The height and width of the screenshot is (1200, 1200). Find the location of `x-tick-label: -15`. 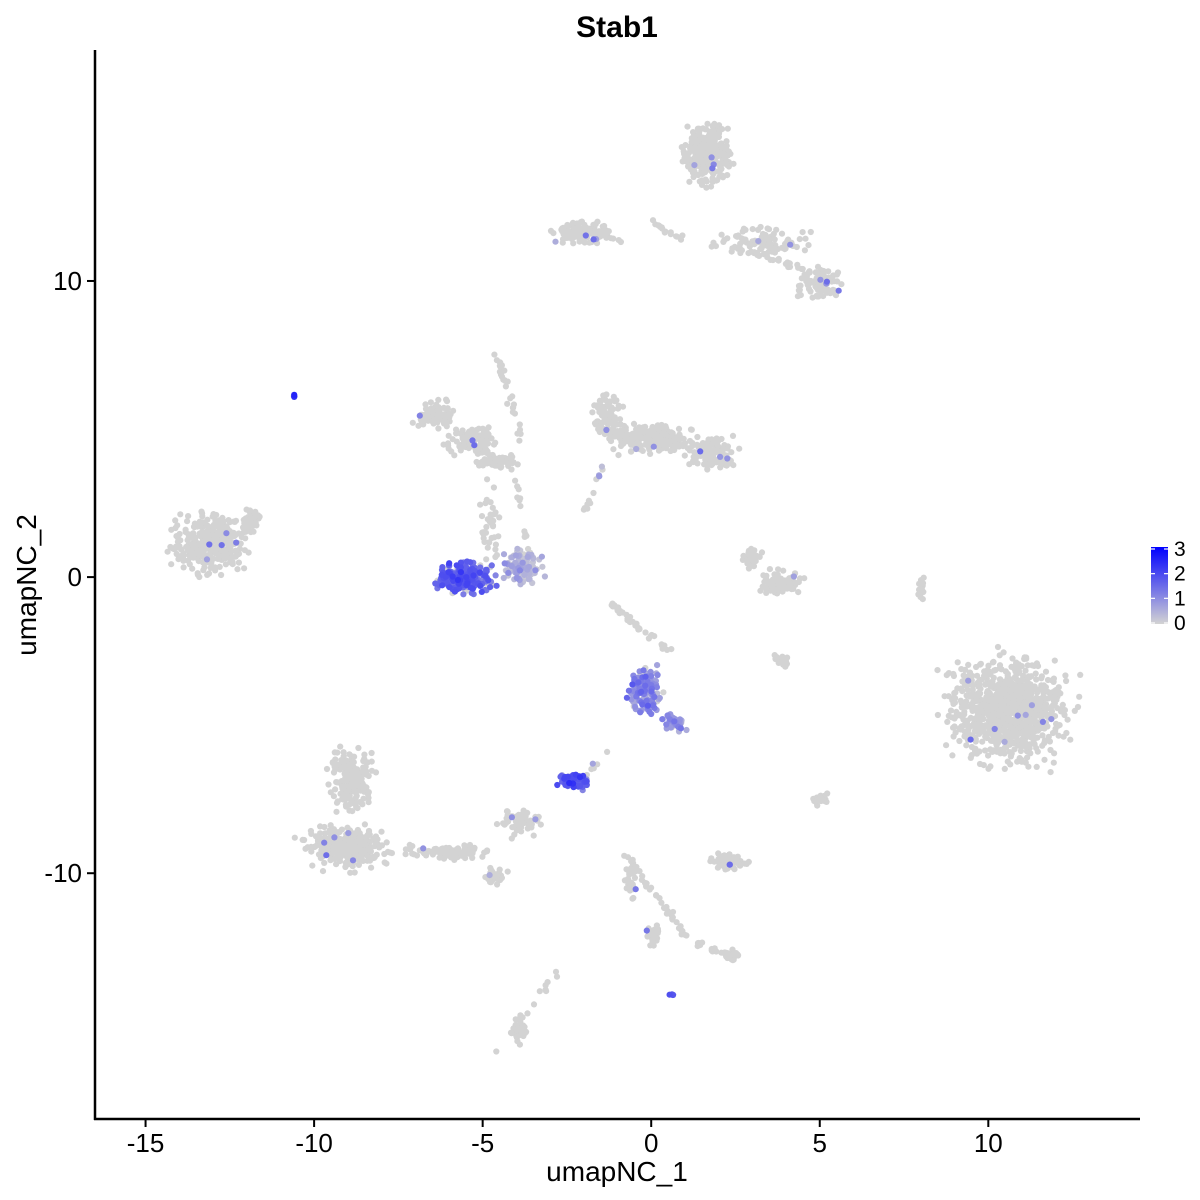

x-tick-label: -15 is located at coordinates (146, 1143).